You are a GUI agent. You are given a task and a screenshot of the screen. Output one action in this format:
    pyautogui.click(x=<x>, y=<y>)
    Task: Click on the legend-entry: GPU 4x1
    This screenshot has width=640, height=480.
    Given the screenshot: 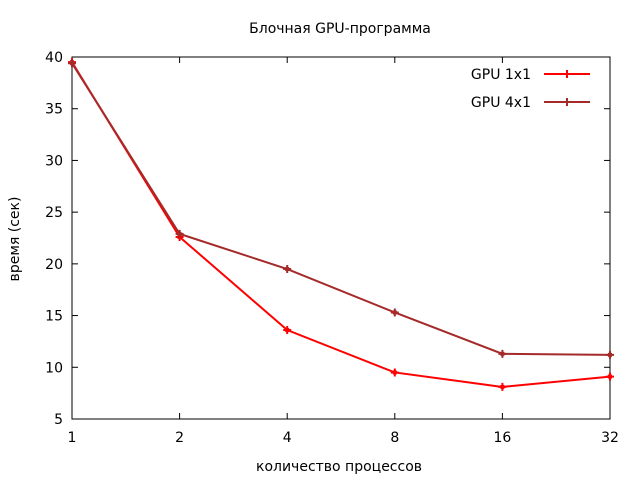 What is the action you would take?
    pyautogui.click(x=530, y=103)
    